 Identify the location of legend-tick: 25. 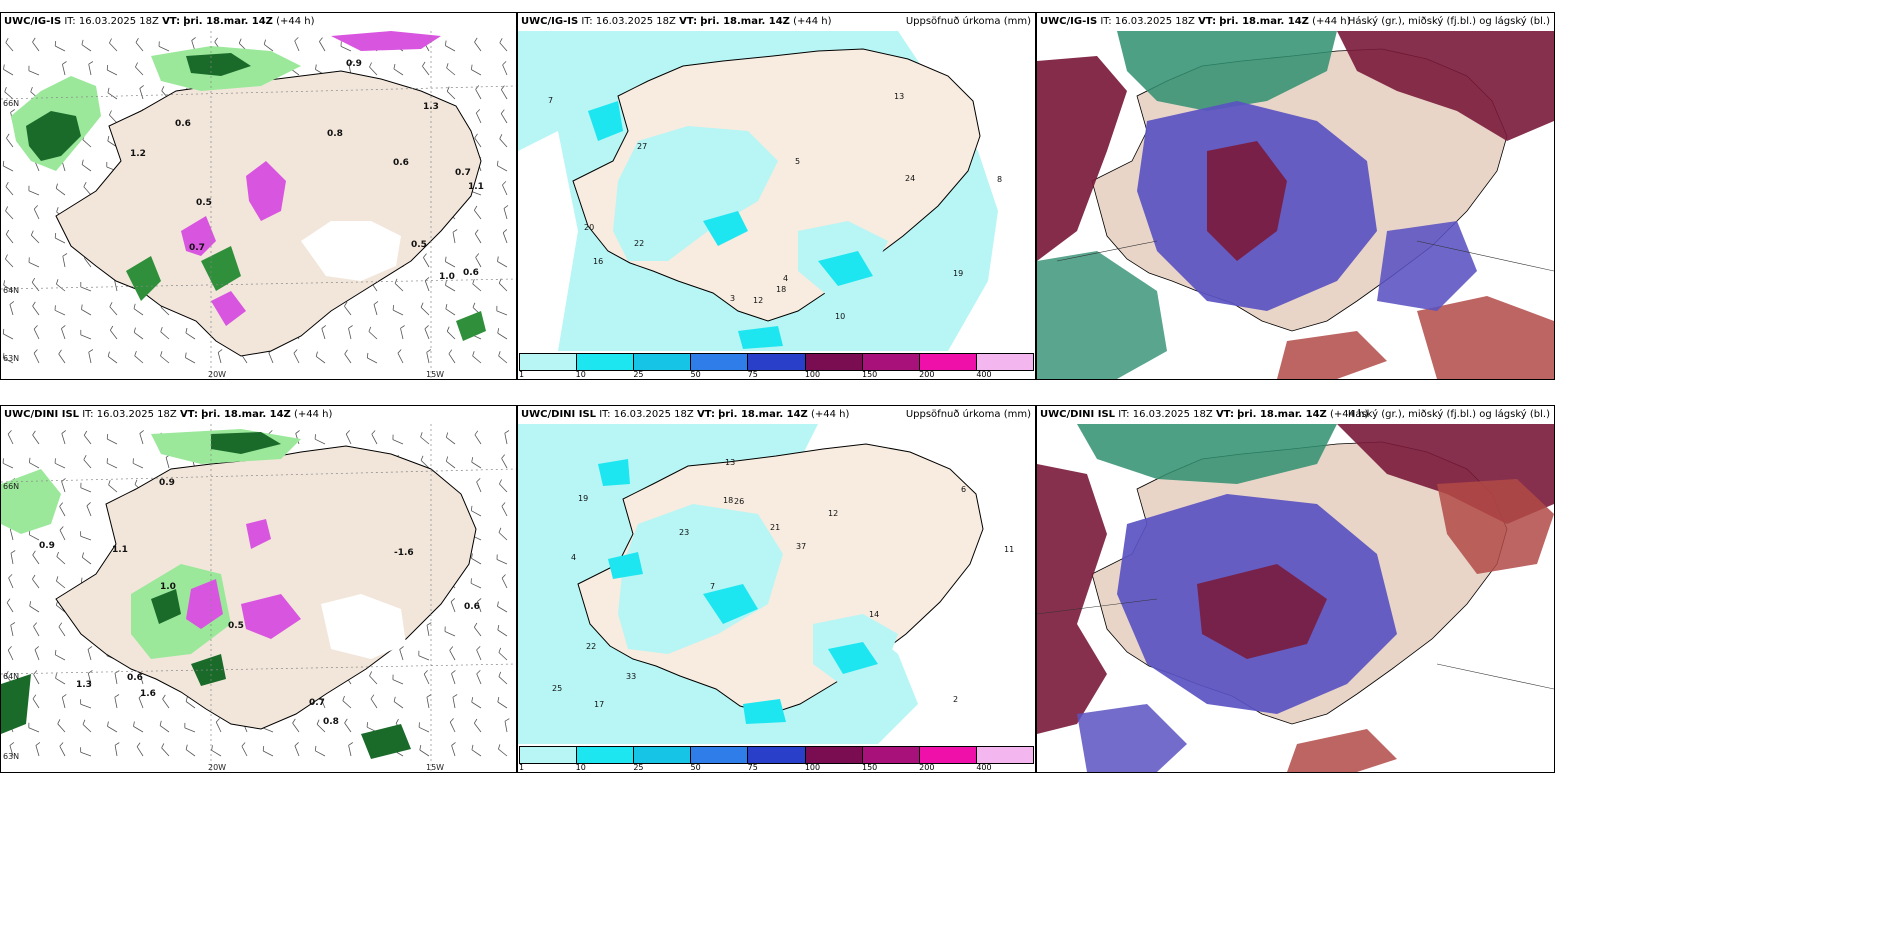
(638, 374).